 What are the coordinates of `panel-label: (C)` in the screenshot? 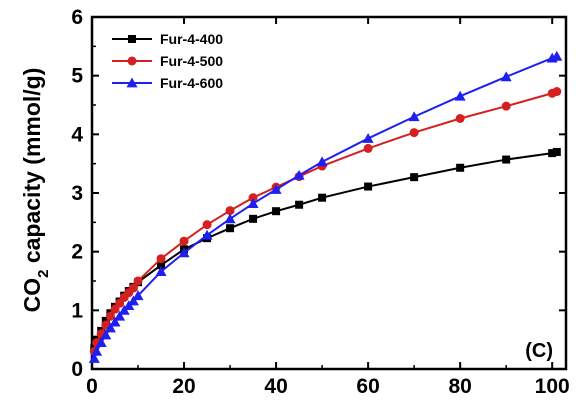 It's located at (539, 351).